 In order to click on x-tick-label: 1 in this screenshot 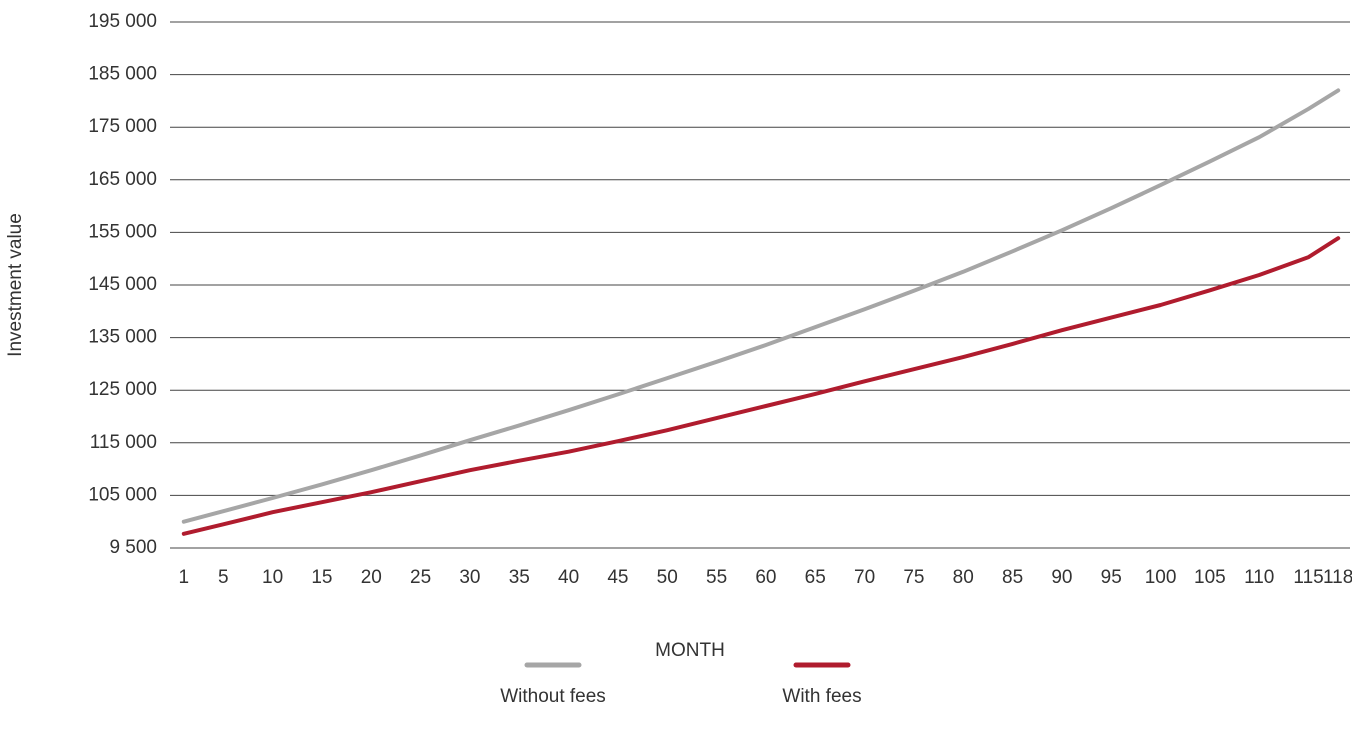, I will do `click(184, 577)`.